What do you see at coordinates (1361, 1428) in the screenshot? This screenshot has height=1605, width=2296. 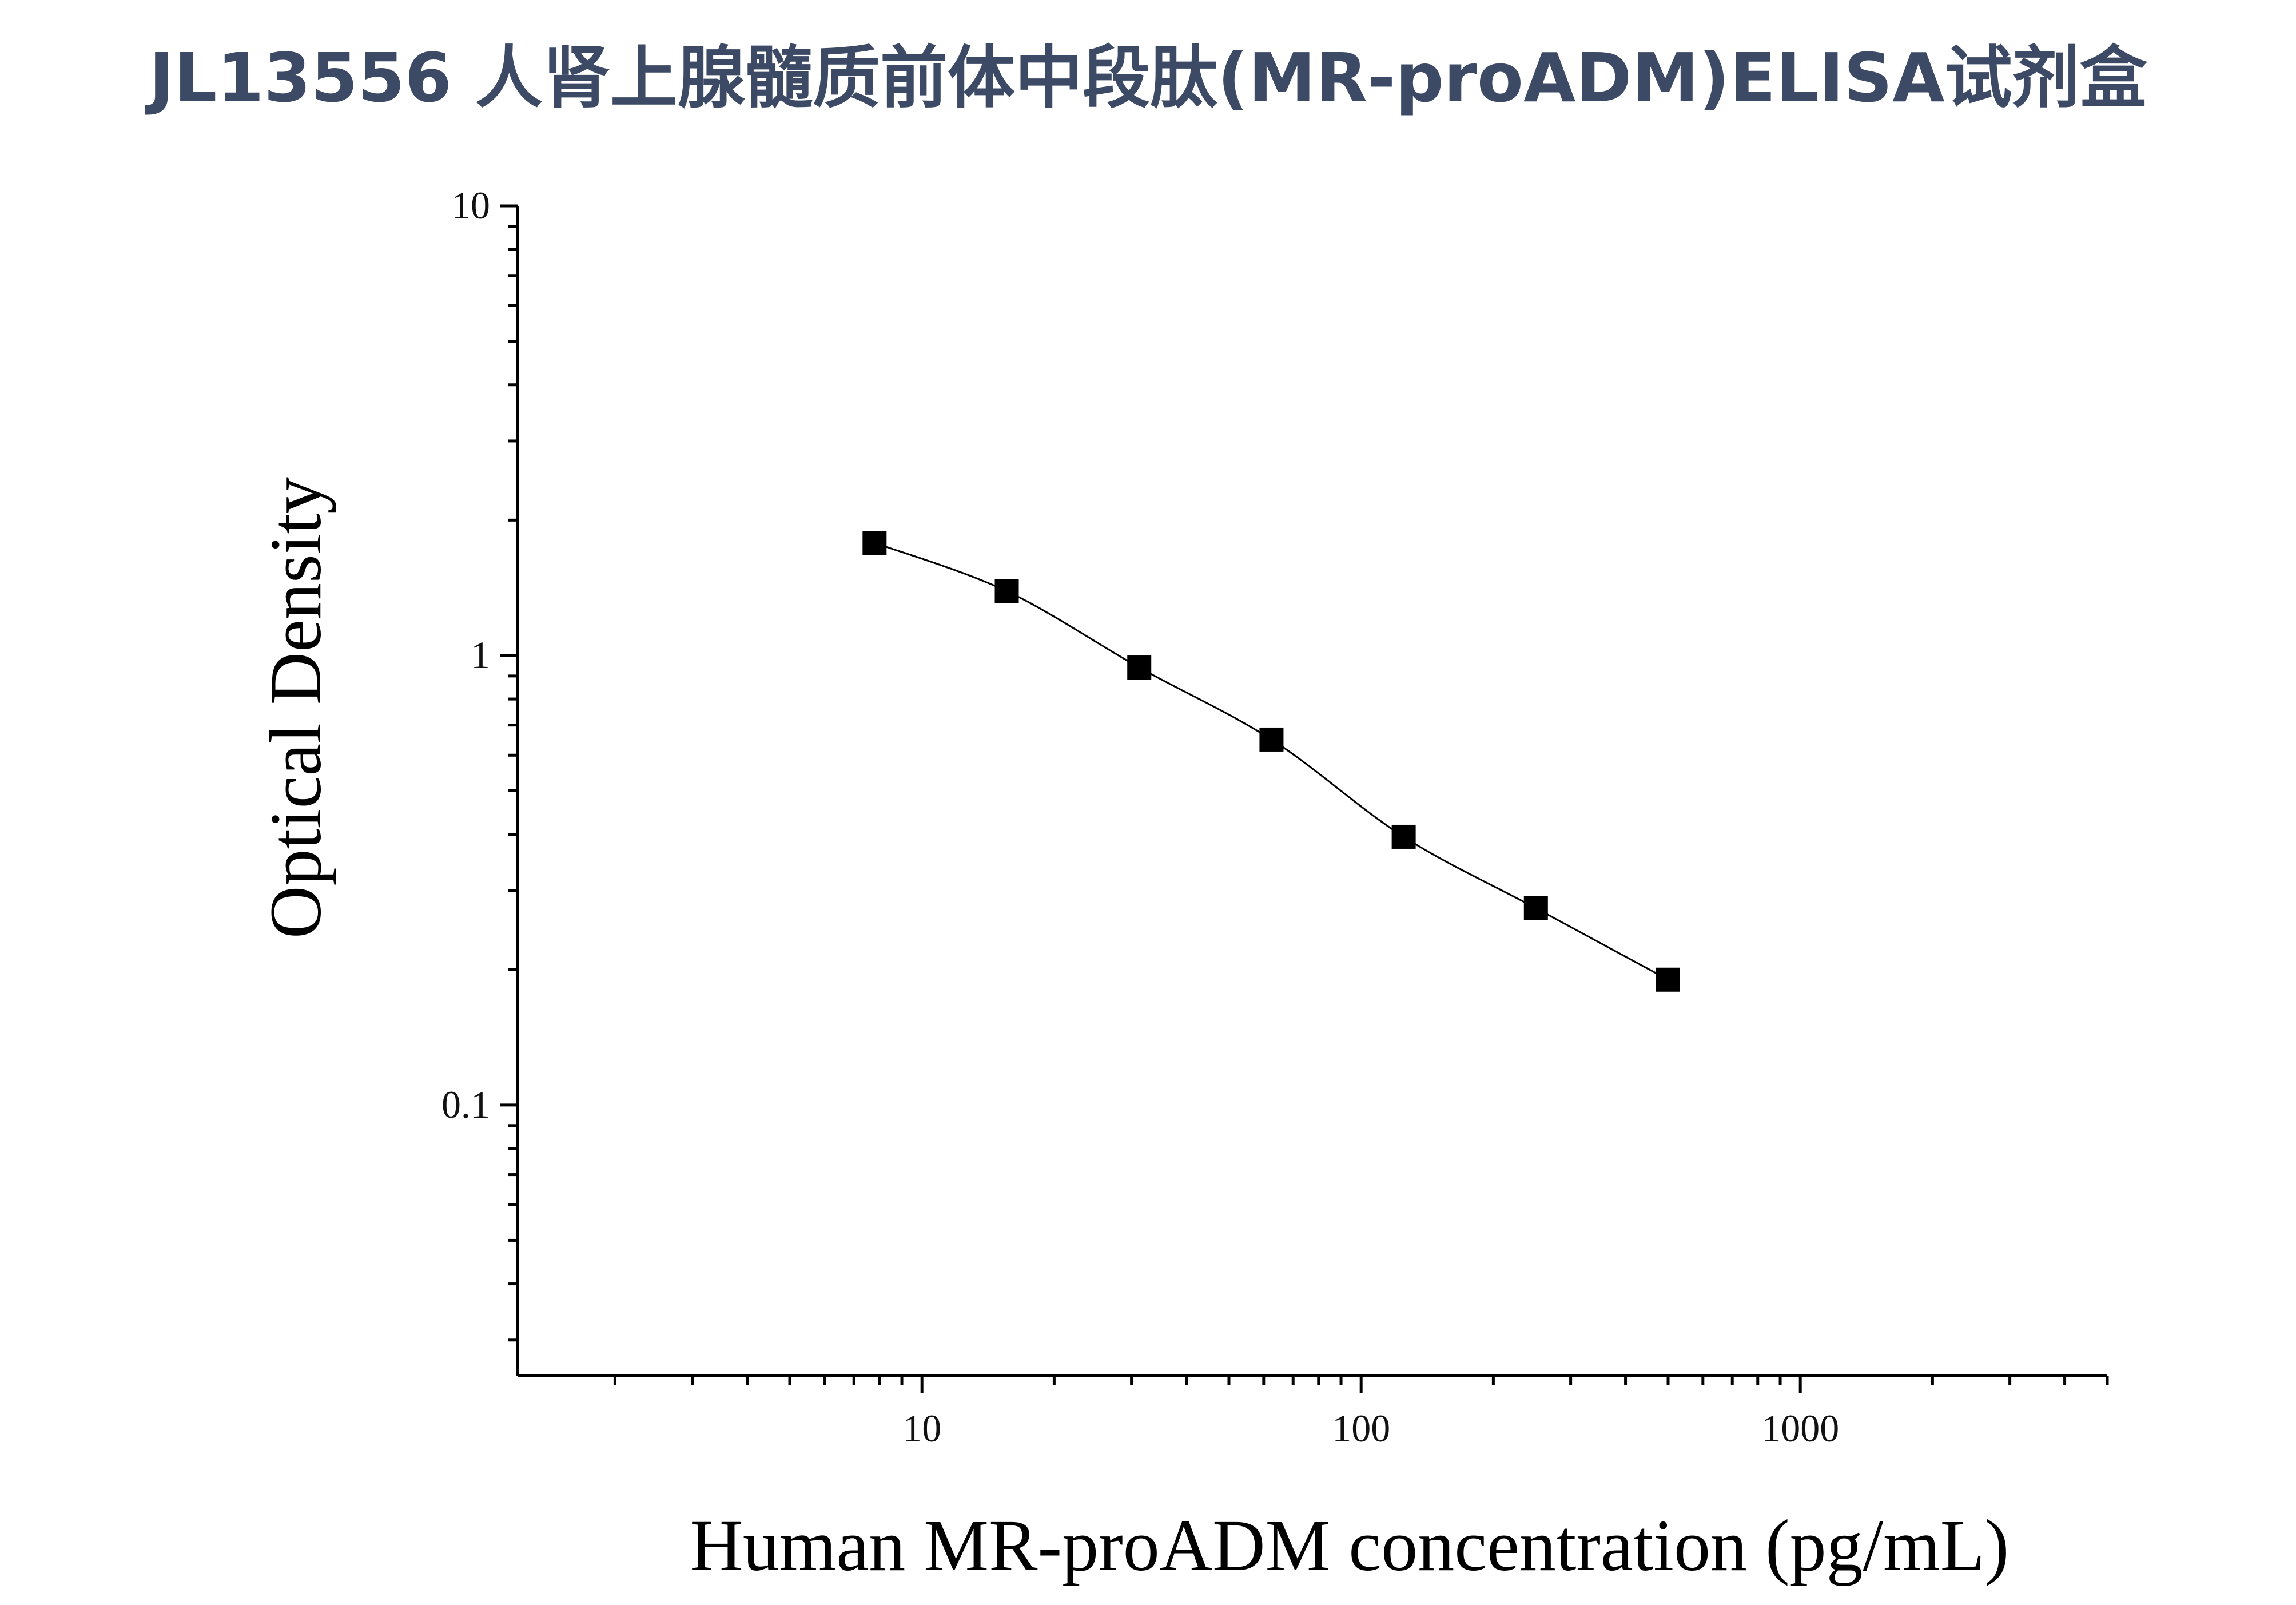 I see `x-tick-label: 100` at bounding box center [1361, 1428].